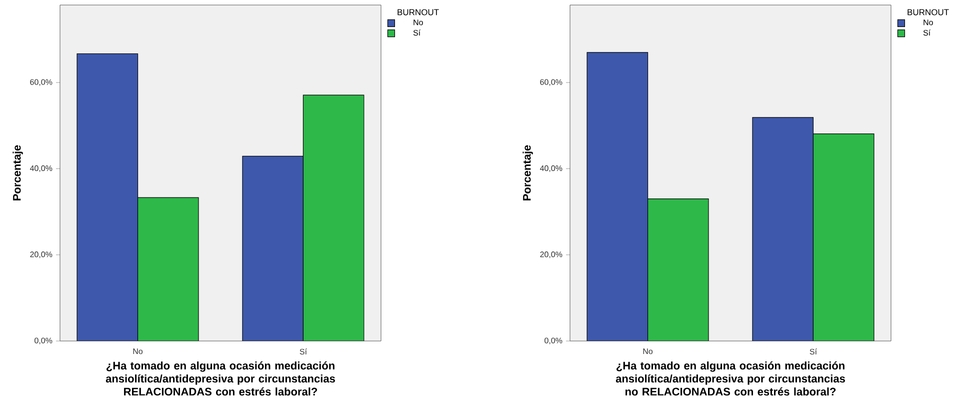  I want to click on x-axis-title: ¿Ha tomado en alguna ocasión medicación ansiolítica/antidepresiva por circunstancias no RELACIONADAS con estrés laboral?, so click(730, 378).